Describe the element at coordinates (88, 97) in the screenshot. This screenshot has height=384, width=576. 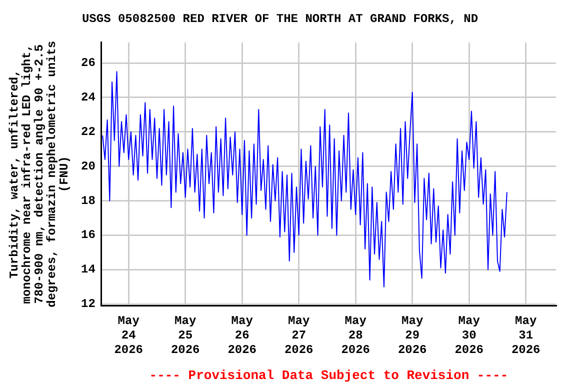
I see `y-tick-label: 24` at that location.